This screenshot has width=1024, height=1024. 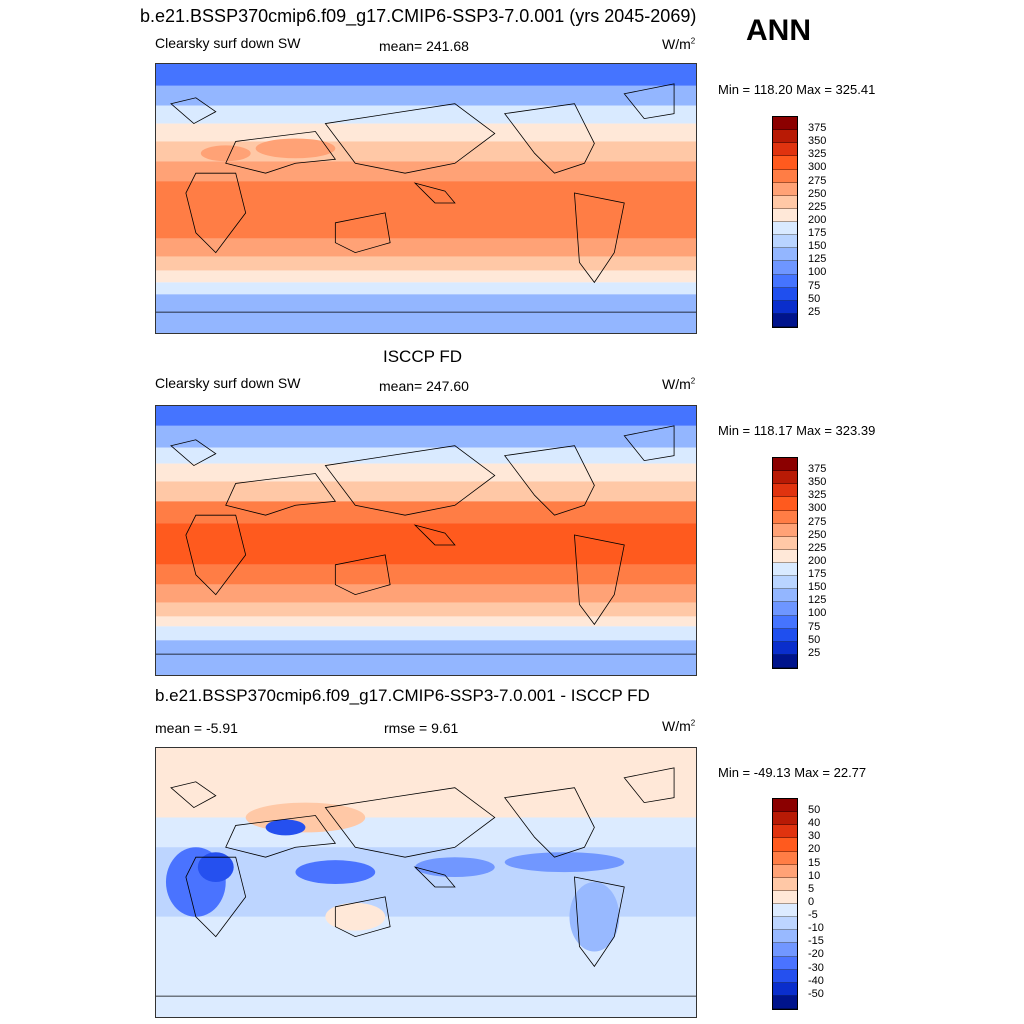 What do you see at coordinates (228, 383) in the screenshot?
I see `panel2-variable-label: Clearsky surf down SW` at bounding box center [228, 383].